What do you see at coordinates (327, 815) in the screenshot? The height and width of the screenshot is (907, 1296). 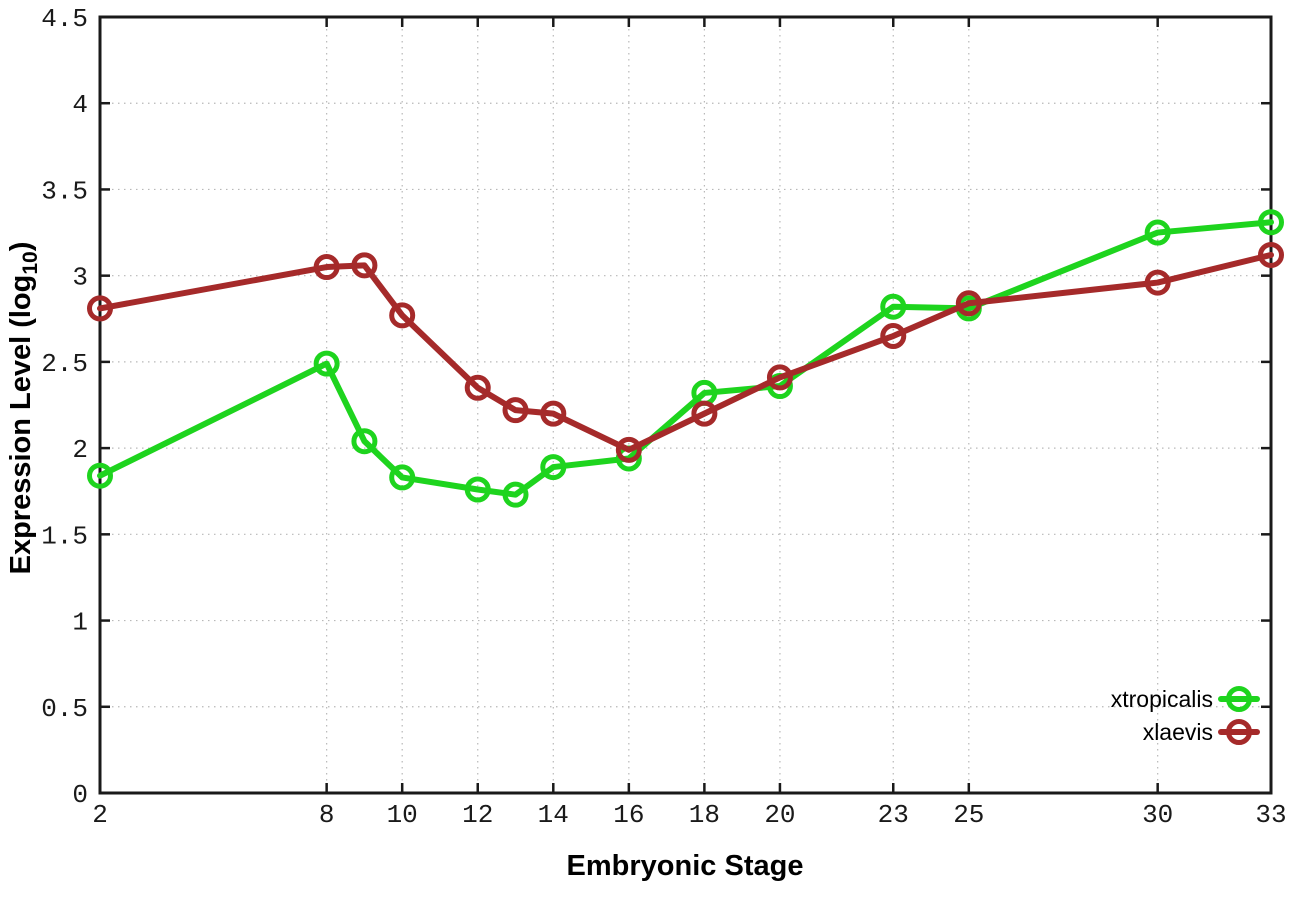 I see `x-tick-label: 8` at bounding box center [327, 815].